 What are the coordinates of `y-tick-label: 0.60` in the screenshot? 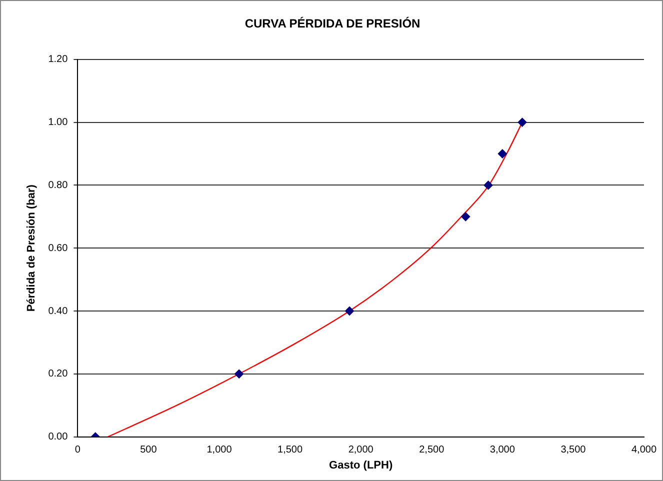 It's located at (58, 248).